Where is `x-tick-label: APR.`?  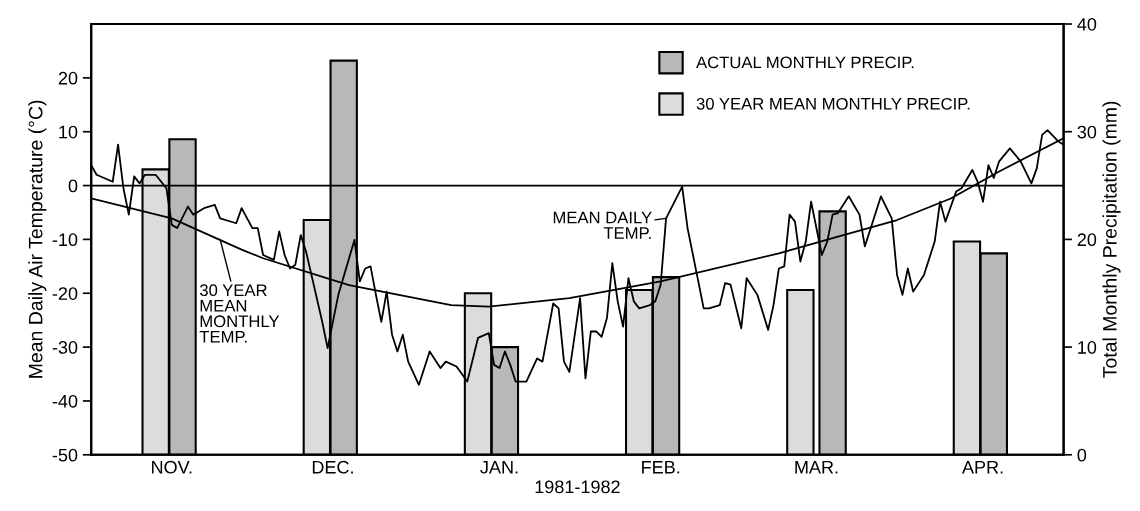
x-tick-label: APR. is located at coordinates (982, 467).